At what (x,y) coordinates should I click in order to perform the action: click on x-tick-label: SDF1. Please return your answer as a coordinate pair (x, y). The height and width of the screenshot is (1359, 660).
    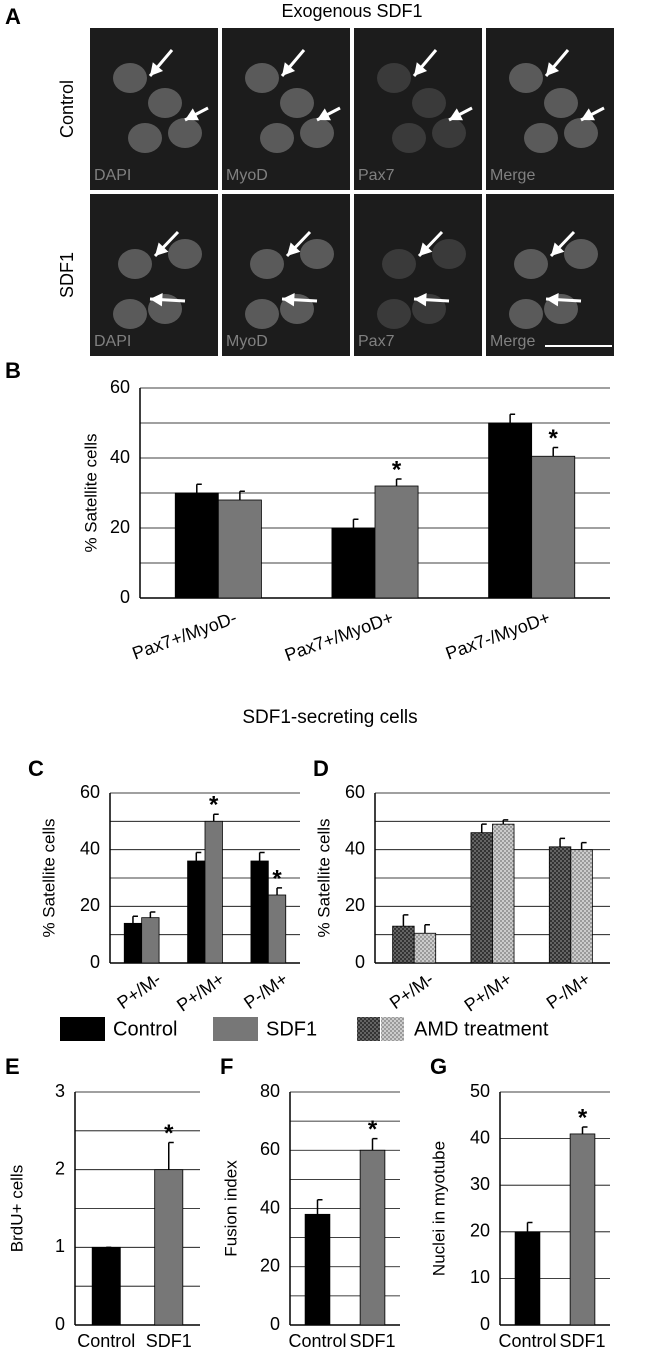
    Looking at the image, I should click on (169, 1341).